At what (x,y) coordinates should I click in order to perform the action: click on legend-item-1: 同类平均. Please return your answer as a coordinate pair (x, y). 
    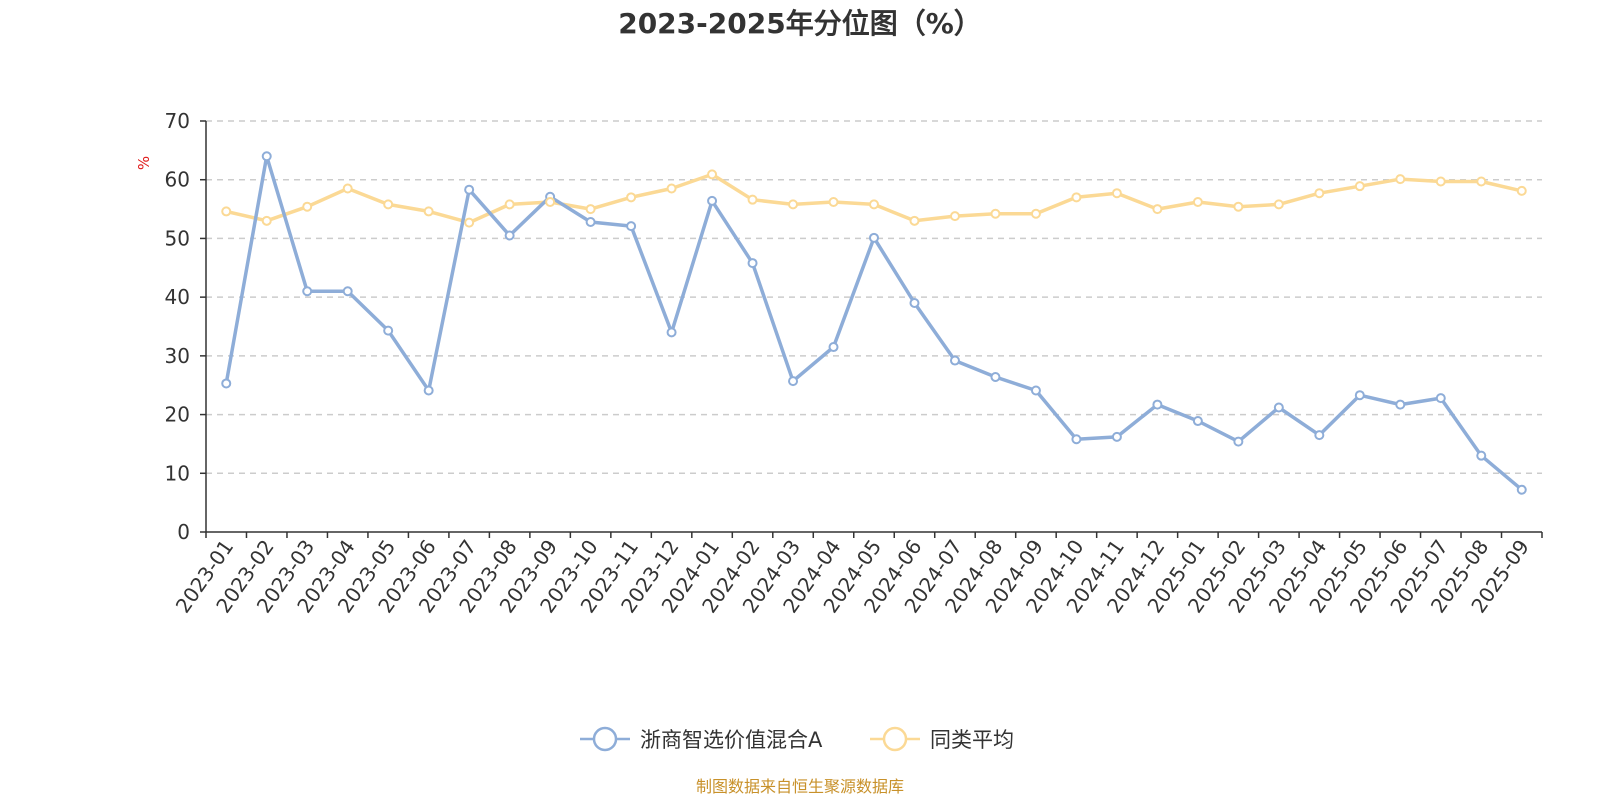
    Looking at the image, I should click on (942, 739).